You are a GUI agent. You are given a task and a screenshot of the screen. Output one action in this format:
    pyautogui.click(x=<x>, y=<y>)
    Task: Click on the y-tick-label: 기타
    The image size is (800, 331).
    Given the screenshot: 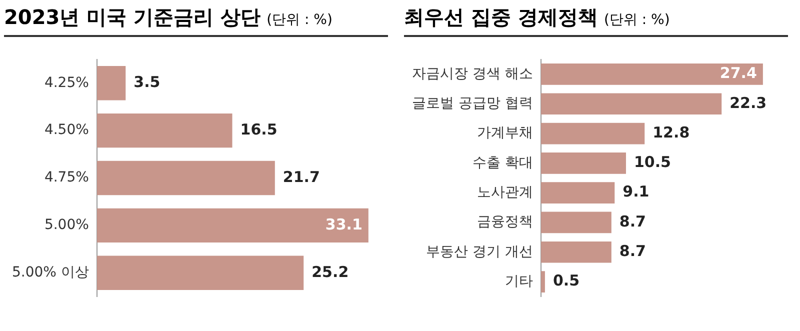 What is the action you would take?
    pyautogui.click(x=518, y=281)
    